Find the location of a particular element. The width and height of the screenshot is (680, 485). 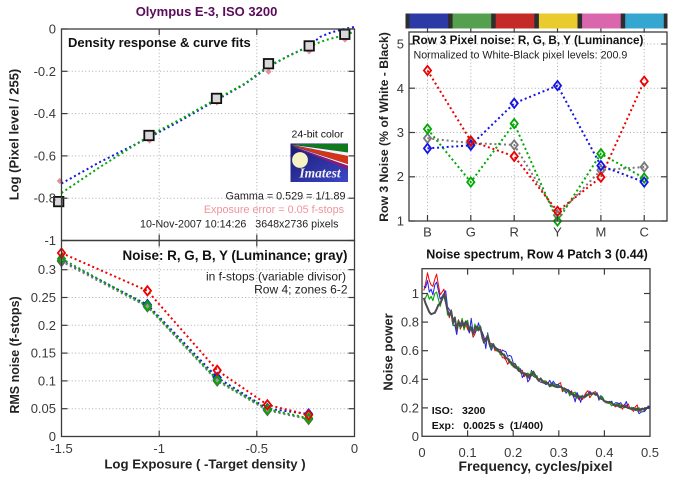

svg-text:Log Exposure ( -Target density: Log Exposure ( -Target density ) is located at coordinates (204, 464).